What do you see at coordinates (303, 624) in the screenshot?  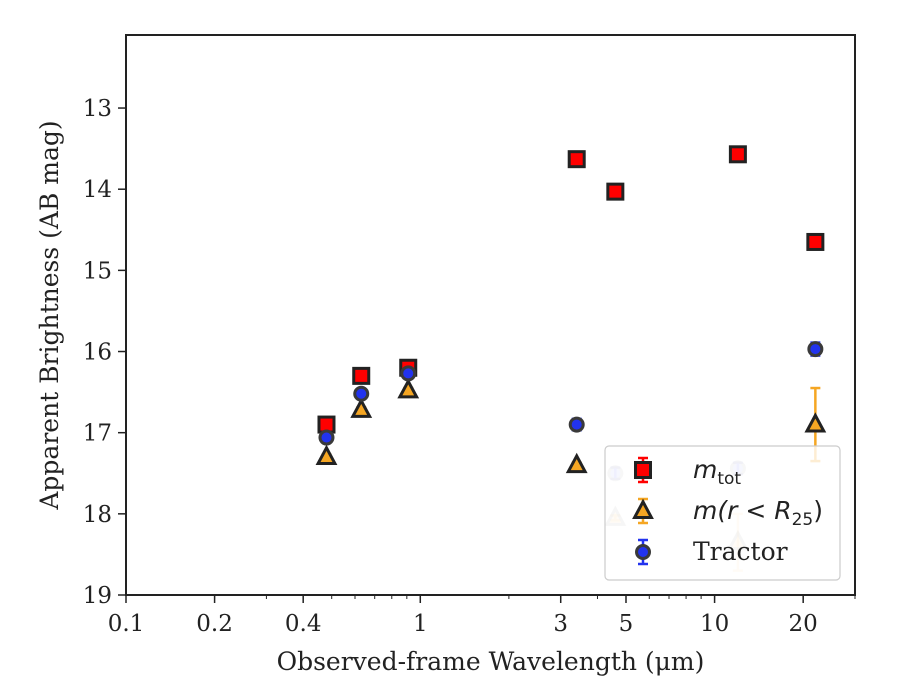 I see `x-tick-label: 0.4` at bounding box center [303, 624].